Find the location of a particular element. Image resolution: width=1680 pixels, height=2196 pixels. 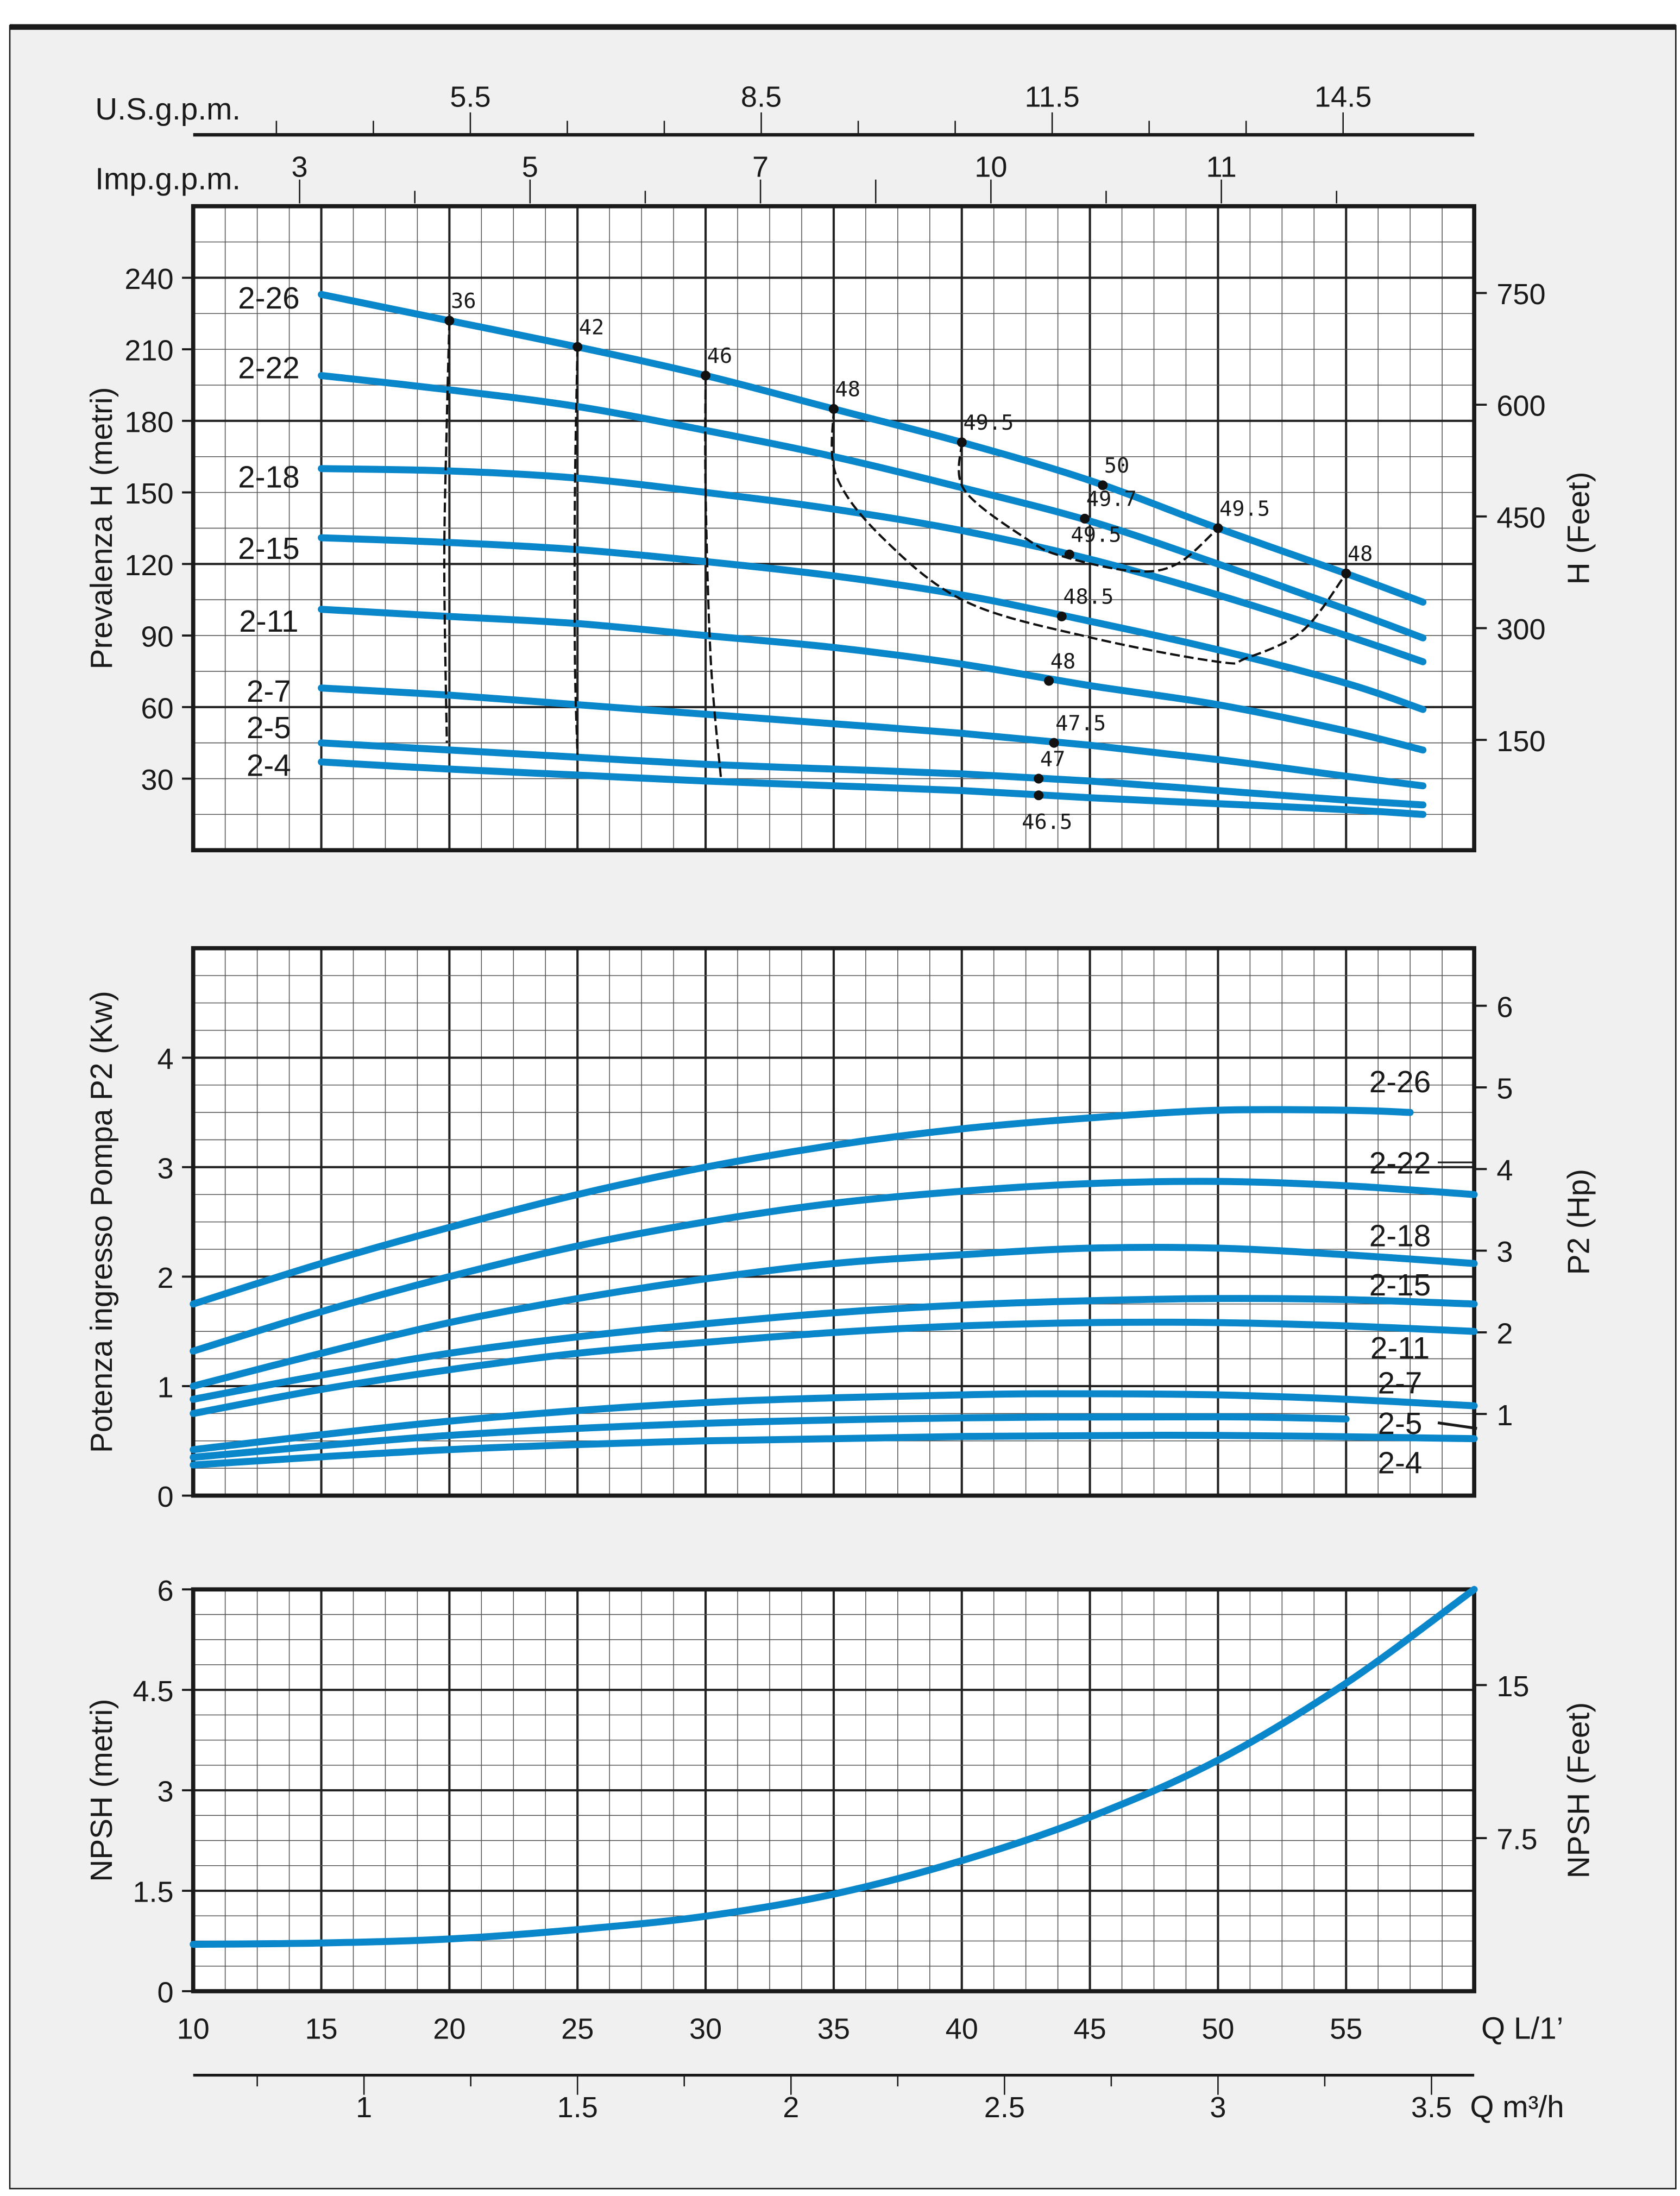

y-tick-label: 60 is located at coordinates (157, 708).